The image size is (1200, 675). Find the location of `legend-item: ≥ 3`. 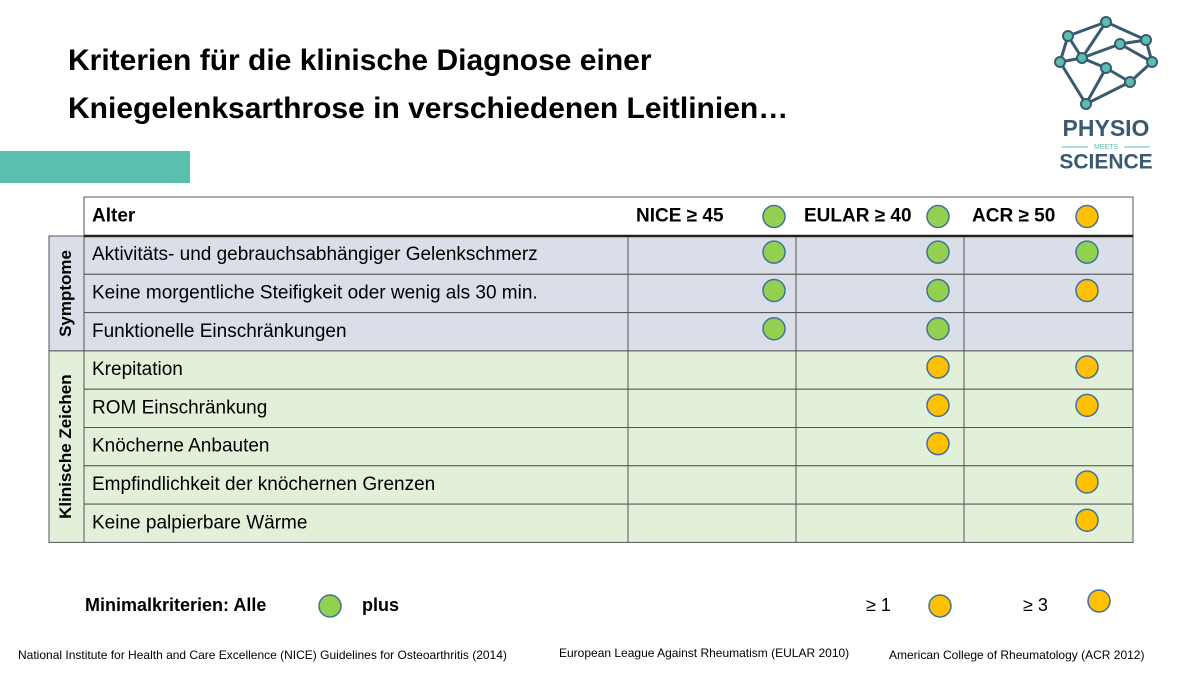

legend-item: ≥ 3 is located at coordinates (1035, 605).